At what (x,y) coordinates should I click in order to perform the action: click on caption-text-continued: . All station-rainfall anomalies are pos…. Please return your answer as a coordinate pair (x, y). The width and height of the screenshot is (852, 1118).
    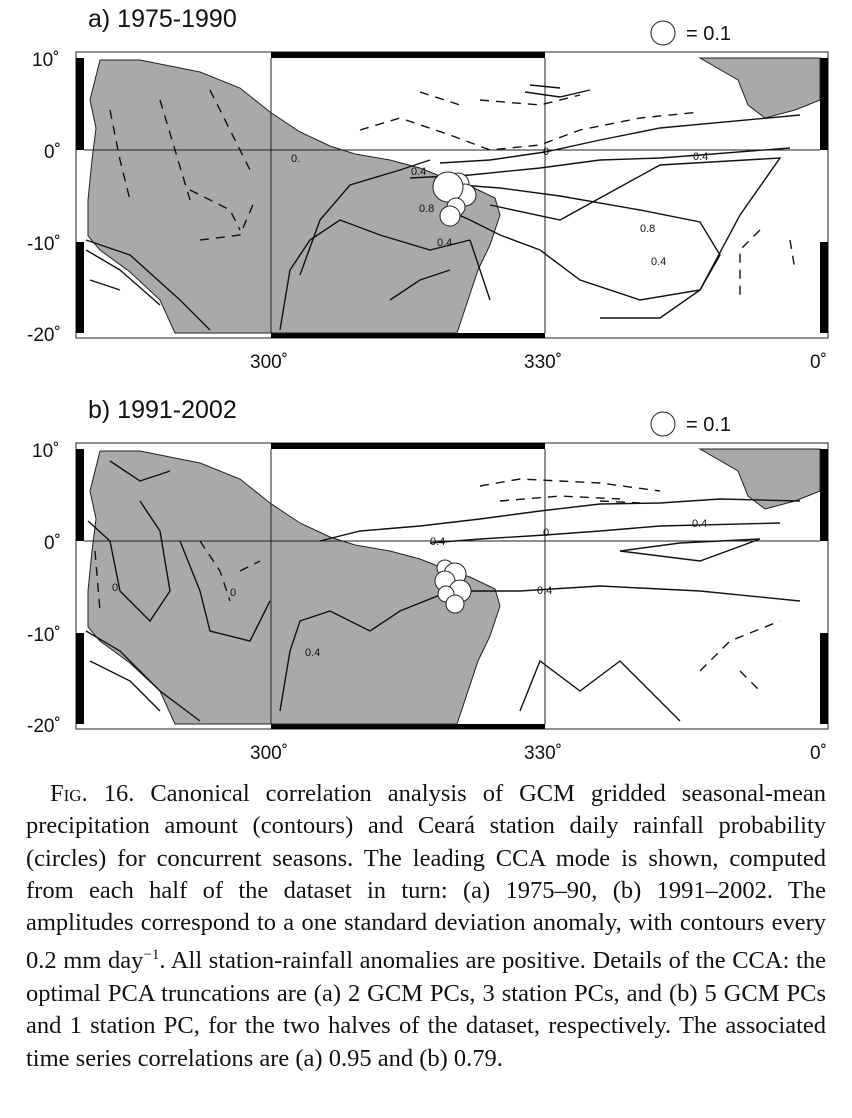
    Looking at the image, I should click on (426, 1009).